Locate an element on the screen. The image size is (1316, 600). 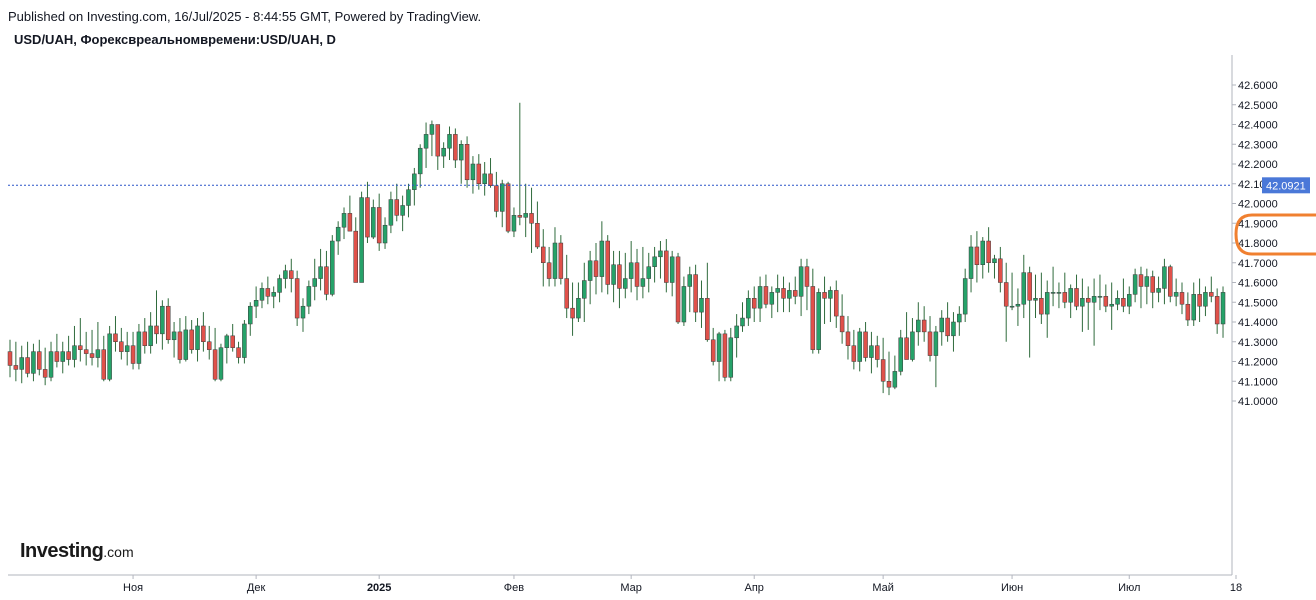
x-tick-label: Ноя is located at coordinates (133, 588).